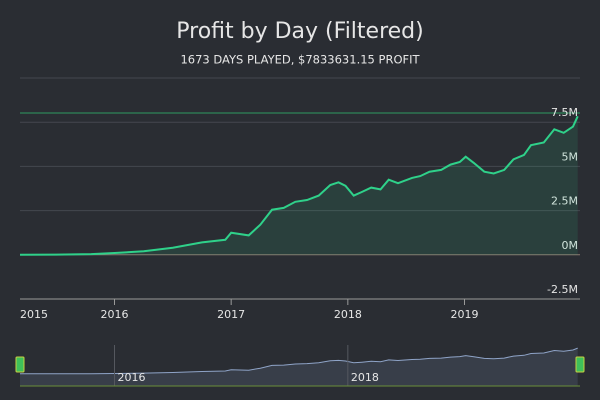 The width and height of the screenshot is (600, 400). I want to click on chart-subtitle: 1673 DAYS PLAYED, $7833631.15 PROFIT, so click(300, 60).